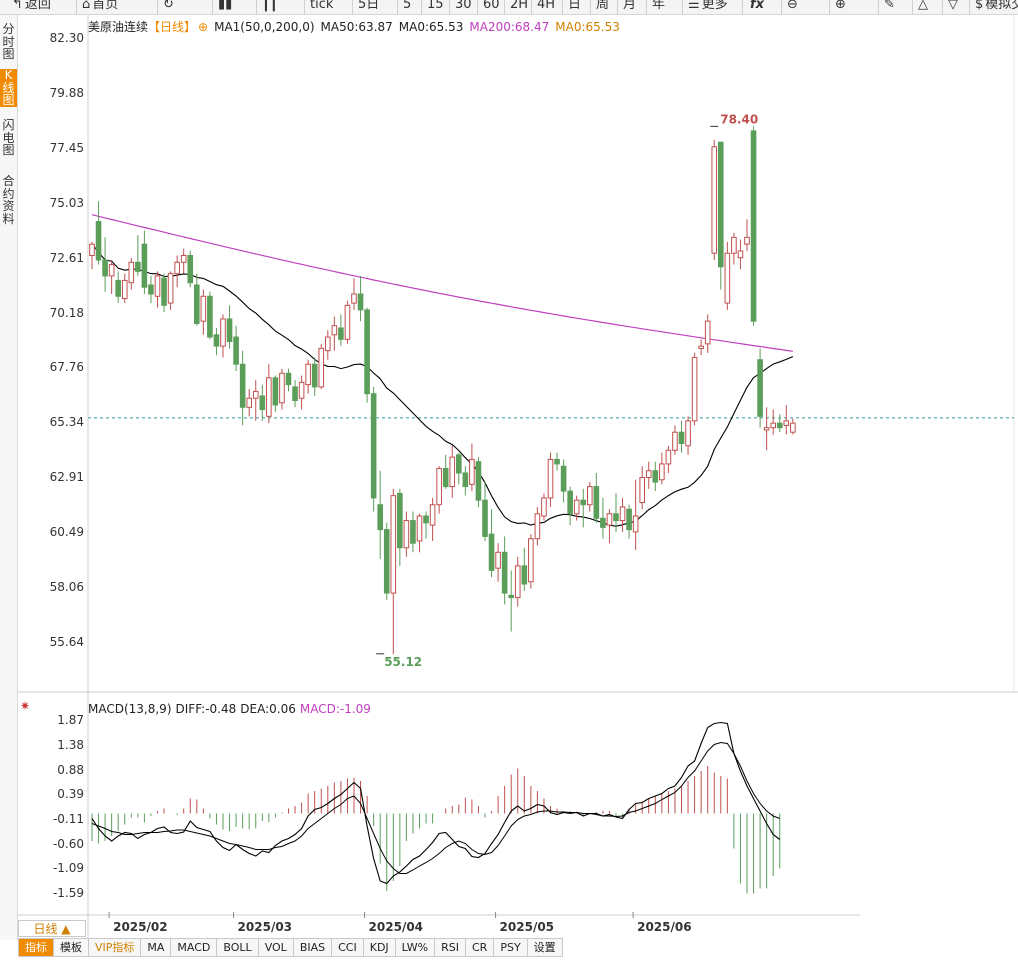  I want to click on toolbar-item-2: ↻, so click(169, 7).